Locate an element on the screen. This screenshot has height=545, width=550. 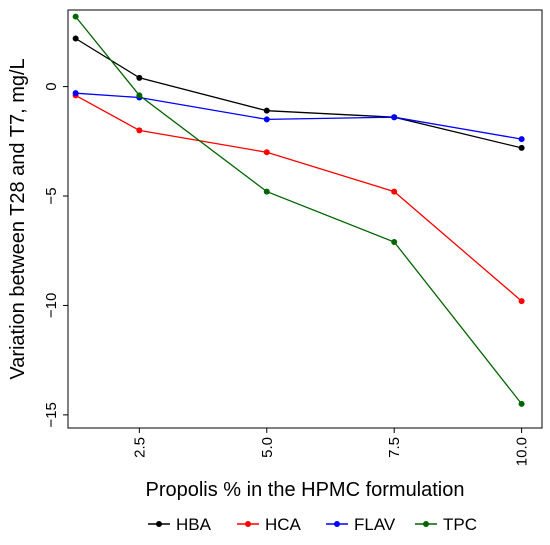
legend-label-hca: HCA is located at coordinates (283, 524).